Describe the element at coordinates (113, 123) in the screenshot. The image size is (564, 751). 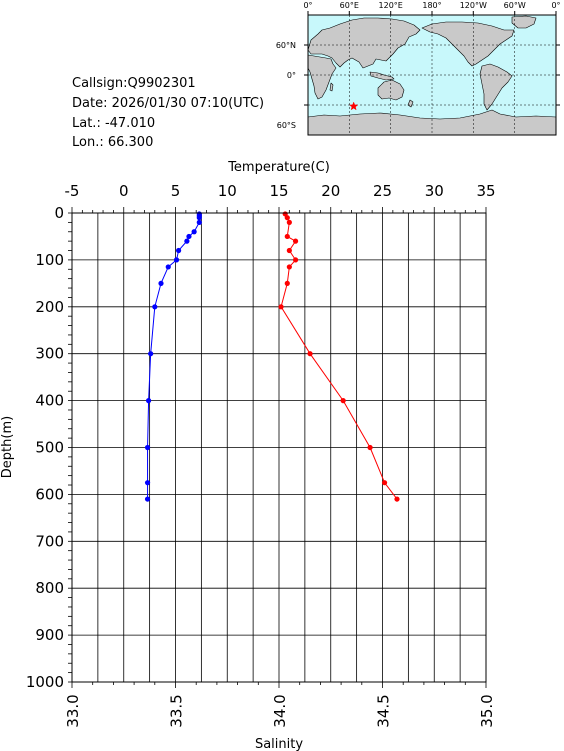
I see `latitude-text: Lat.: -47.010` at that location.